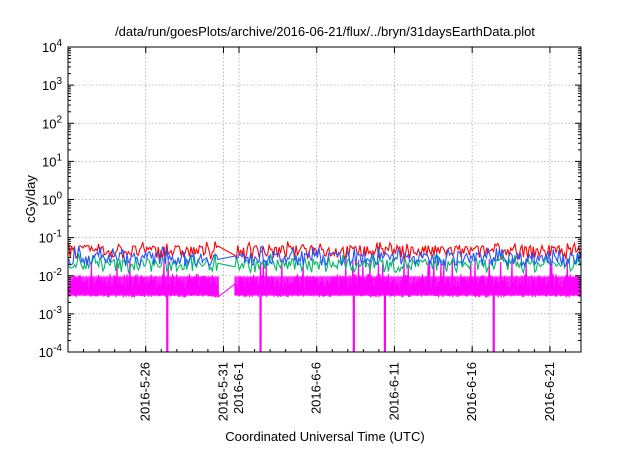  I want to click on y-tick-label: 10¹, so click(52, 160).